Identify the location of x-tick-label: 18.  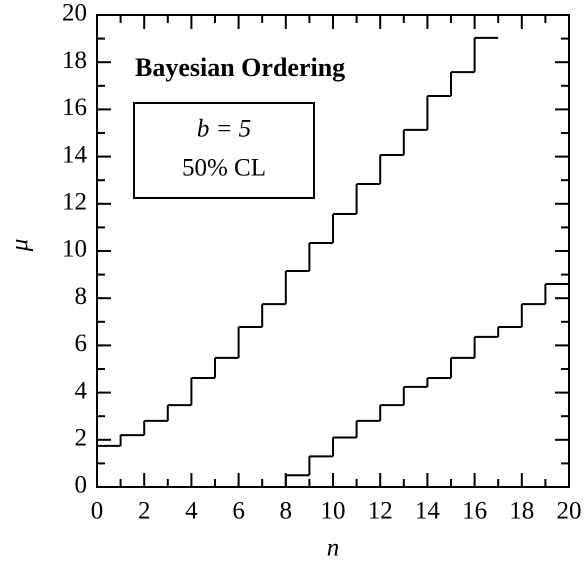
(521, 511).